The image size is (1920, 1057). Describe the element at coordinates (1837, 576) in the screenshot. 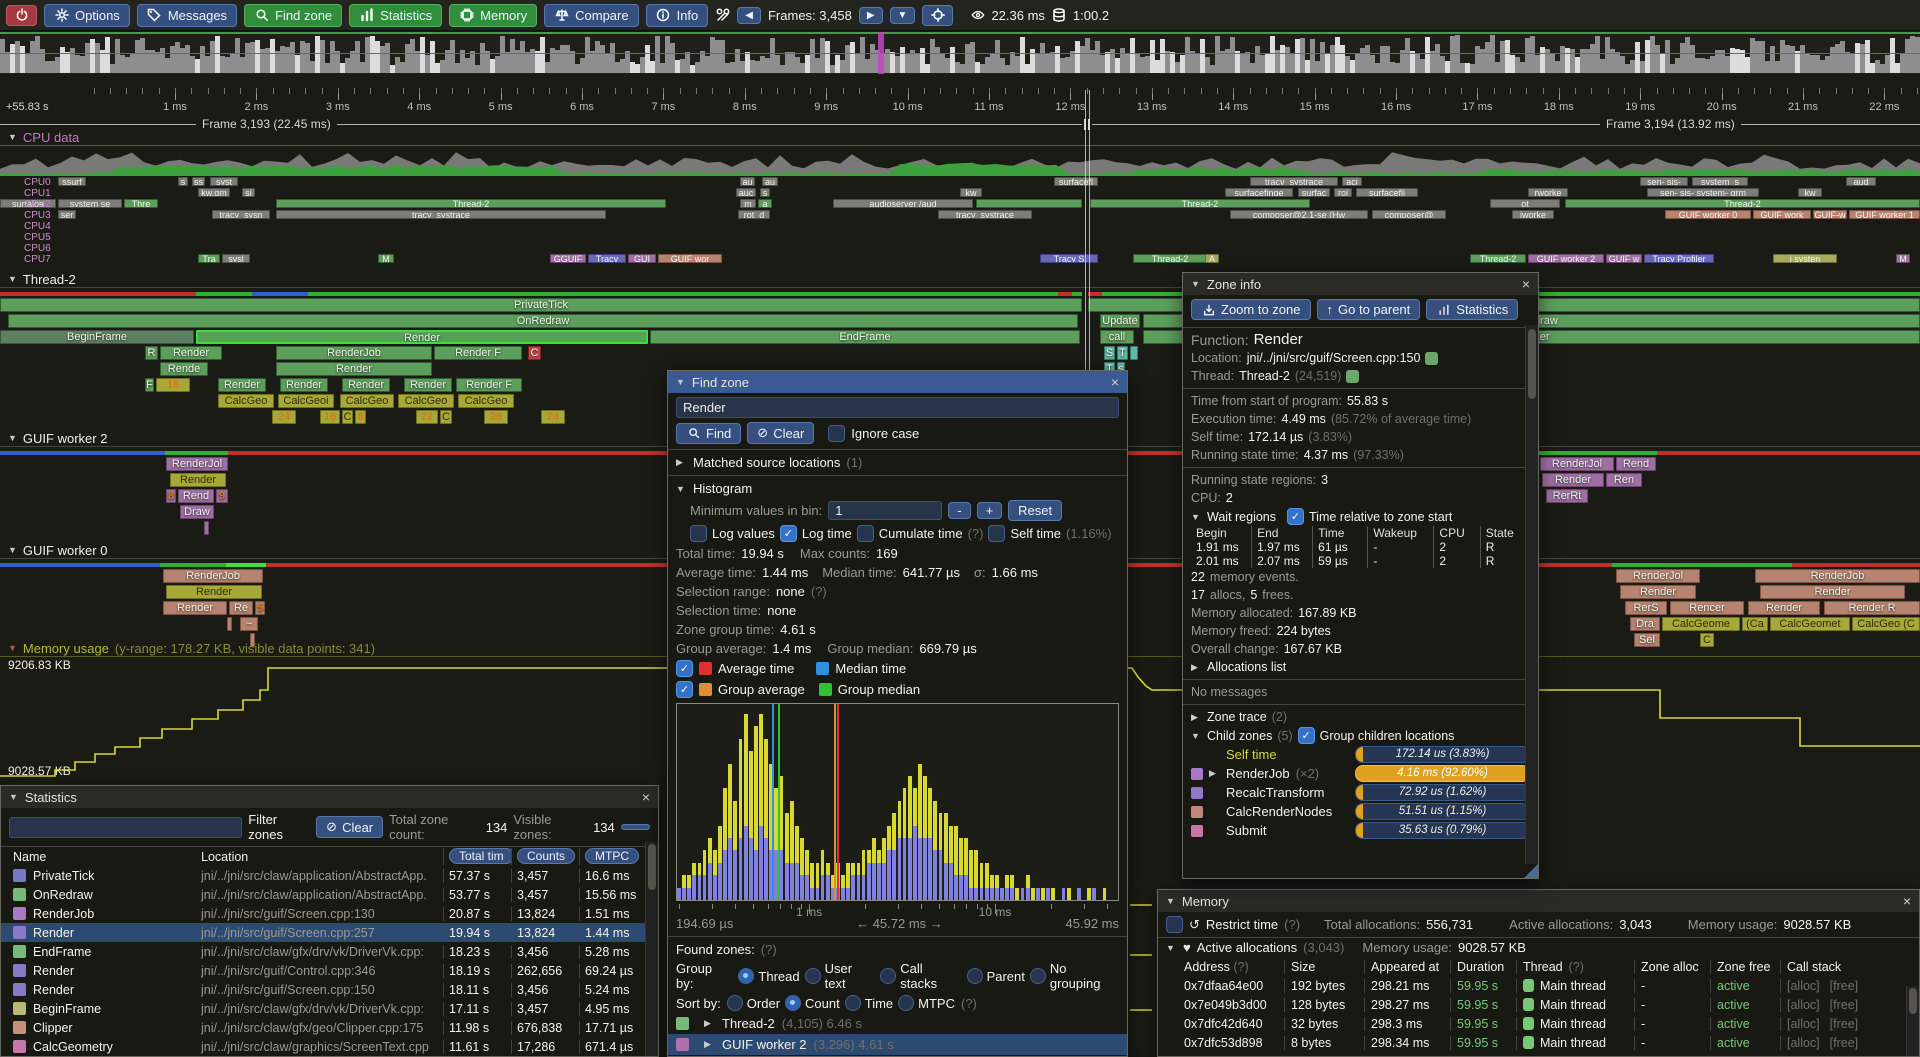

I see `timeline-zone: RenderJob` at that location.